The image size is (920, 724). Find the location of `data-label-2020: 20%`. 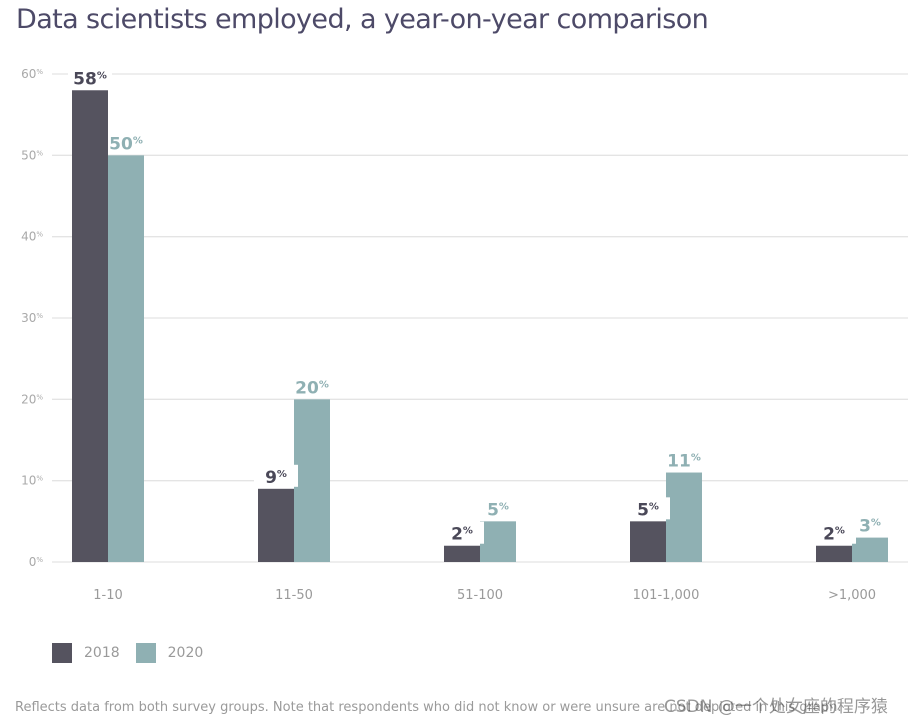

data-label-2020: 20% is located at coordinates (312, 388).